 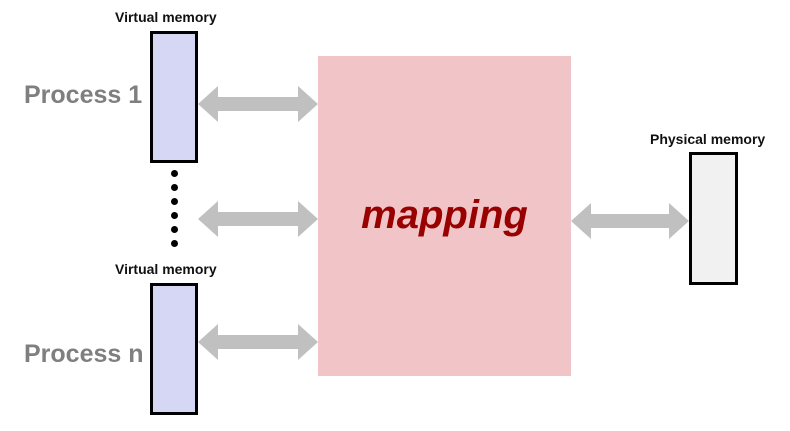 What do you see at coordinates (166, 269) in the screenshot?
I see `virtual-memory-label-n: Virtual memory` at bounding box center [166, 269].